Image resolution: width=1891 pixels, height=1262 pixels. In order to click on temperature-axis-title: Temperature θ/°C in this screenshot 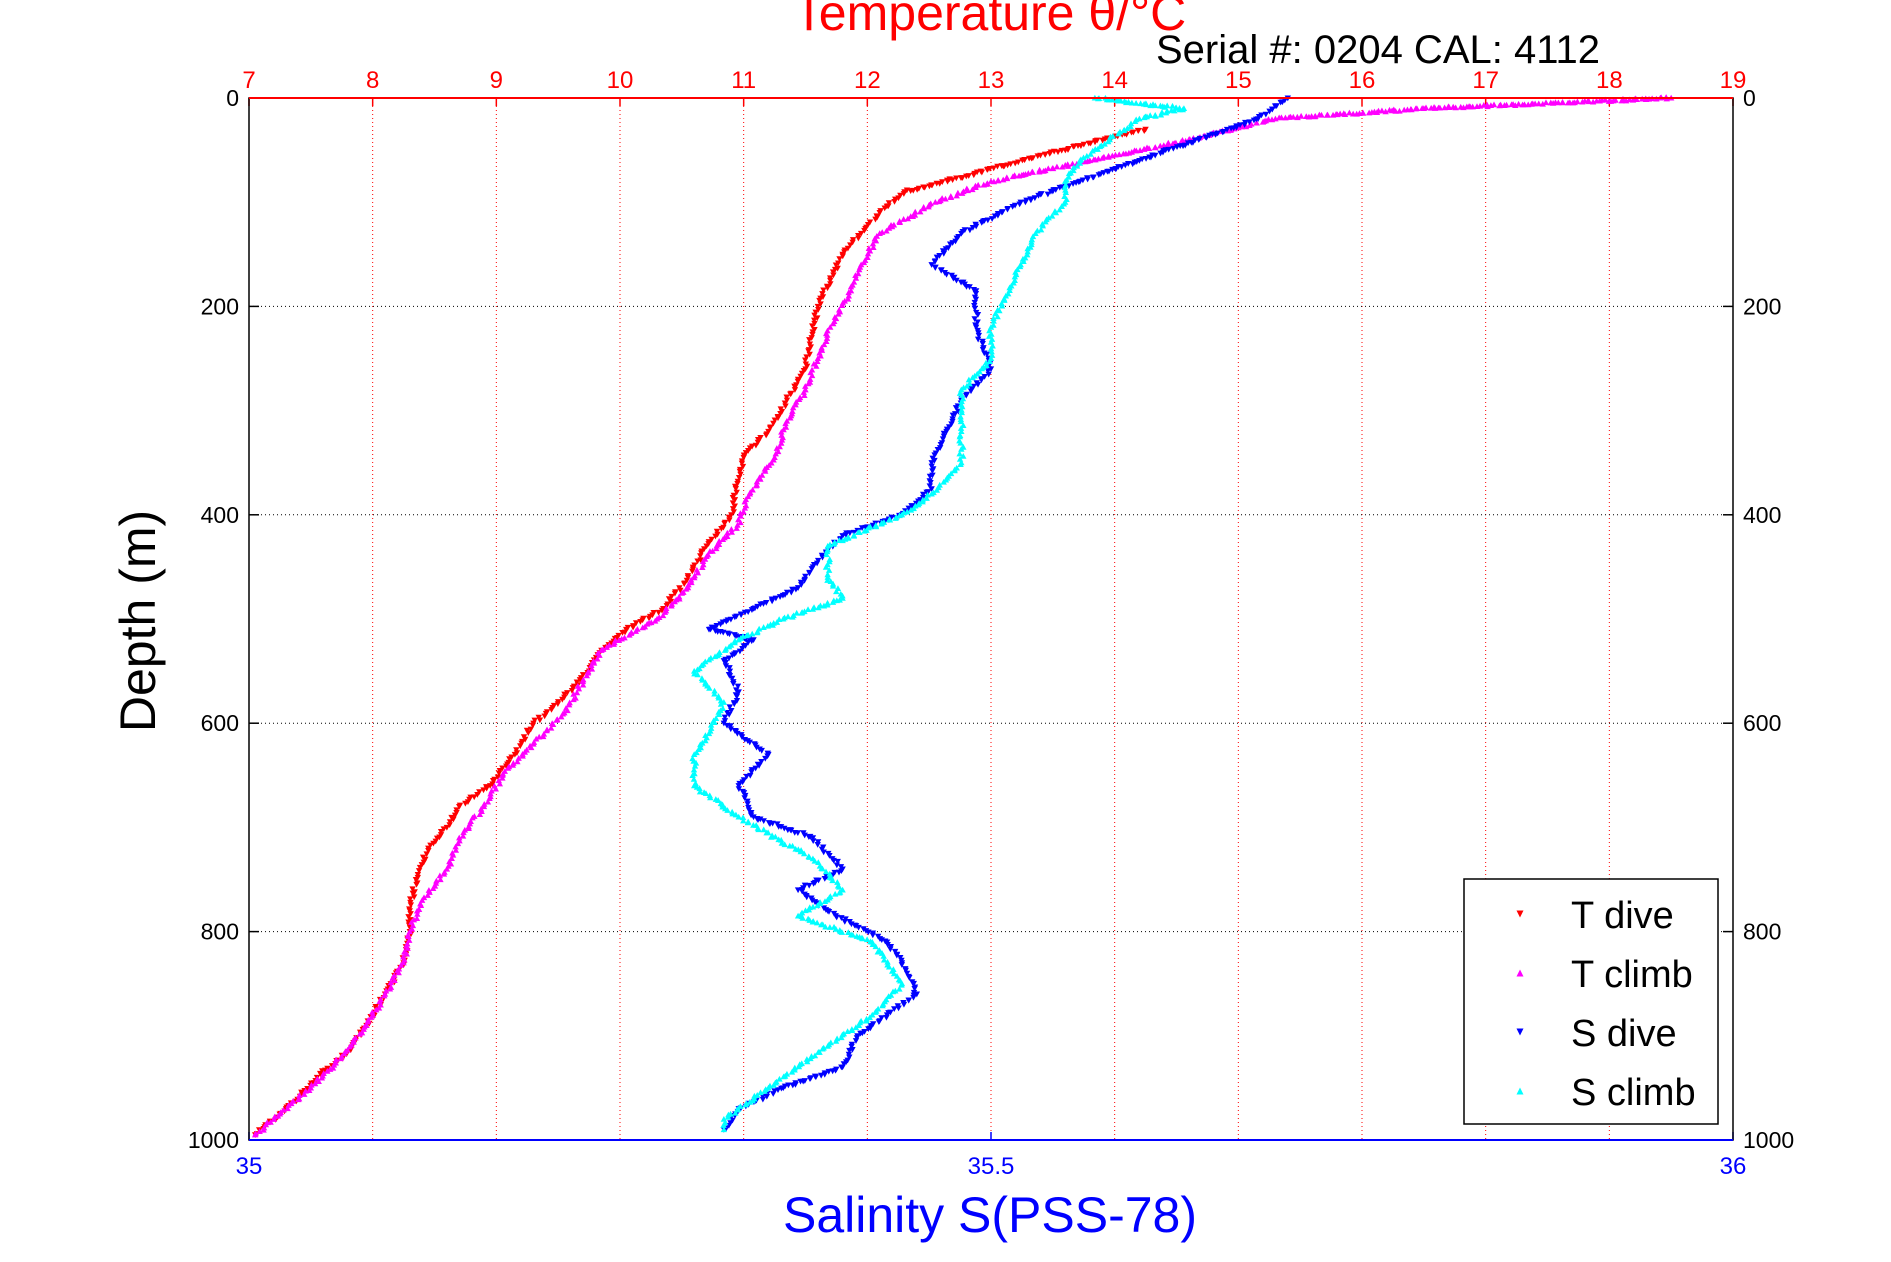, I will do `click(990, 20)`.